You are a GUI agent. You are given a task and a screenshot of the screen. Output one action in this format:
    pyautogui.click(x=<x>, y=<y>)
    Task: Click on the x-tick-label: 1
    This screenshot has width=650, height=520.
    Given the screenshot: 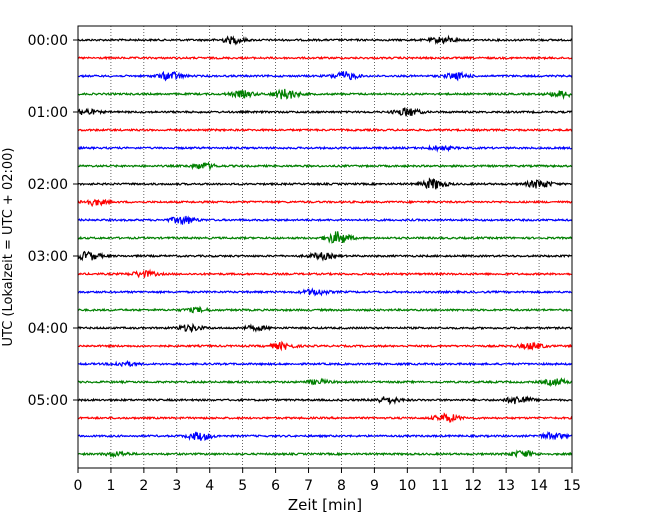 What is the action you would take?
    pyautogui.click(x=110, y=486)
    